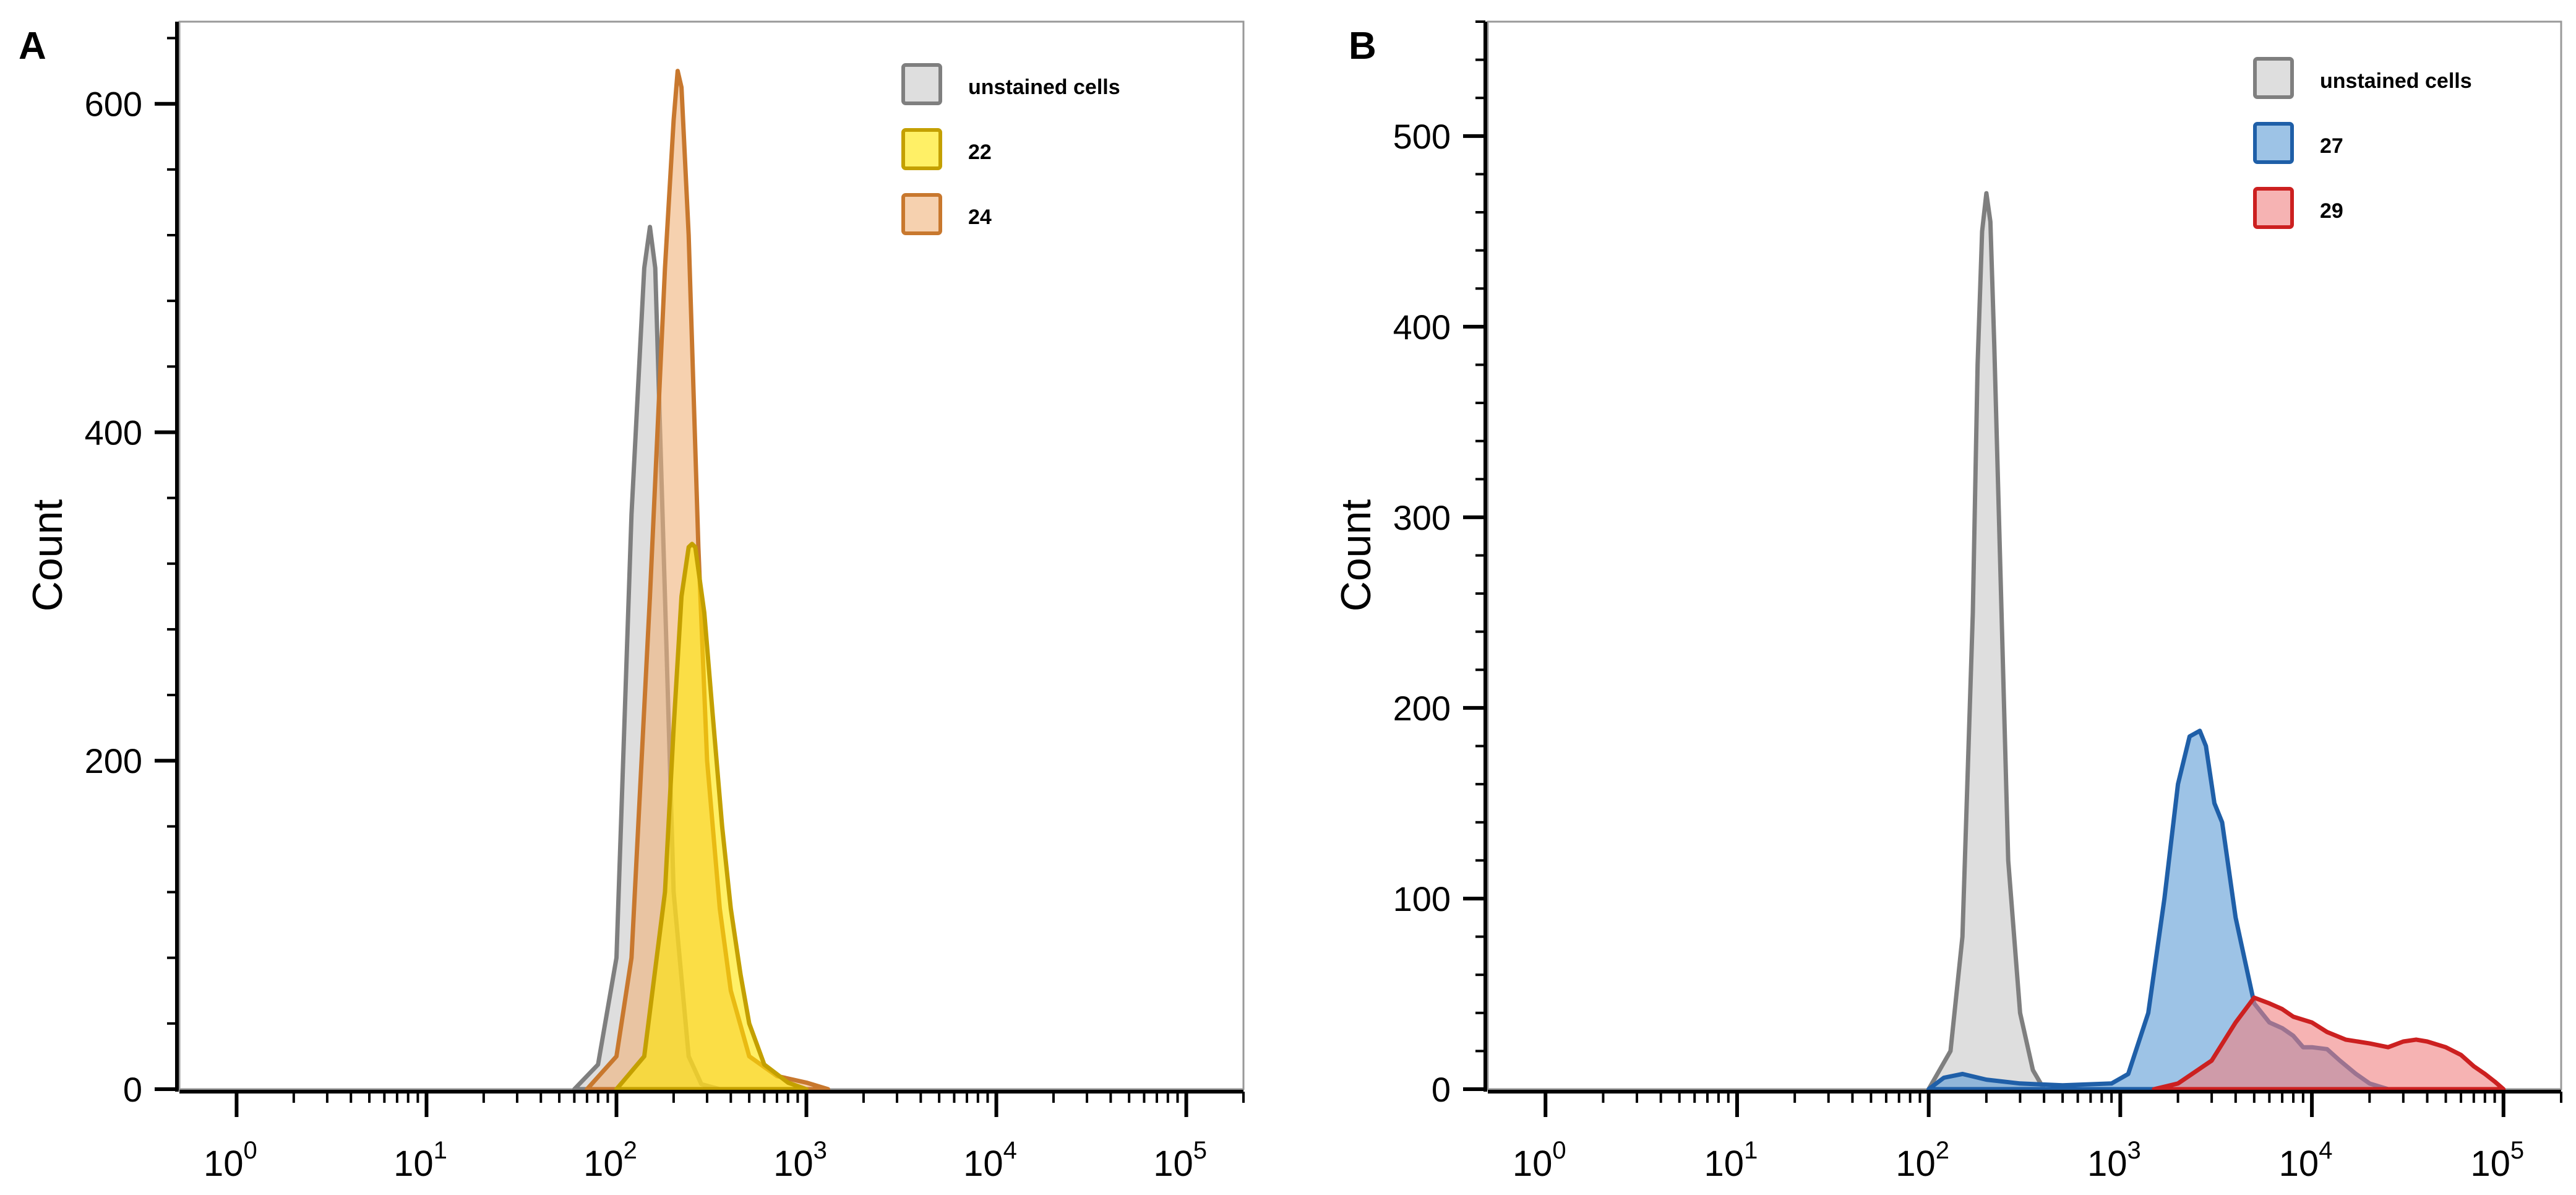  Describe the element at coordinates (1422, 517) in the screenshot. I see `y-tick-label: 300` at that location.